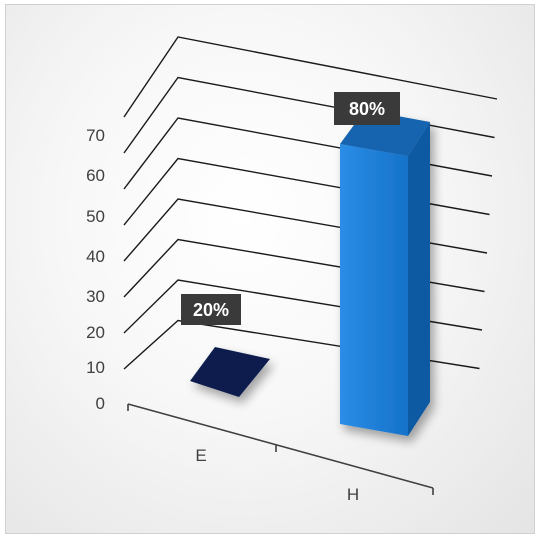  Describe the element at coordinates (95, 135) in the screenshot. I see `y-tick-label-70: 70` at that location.